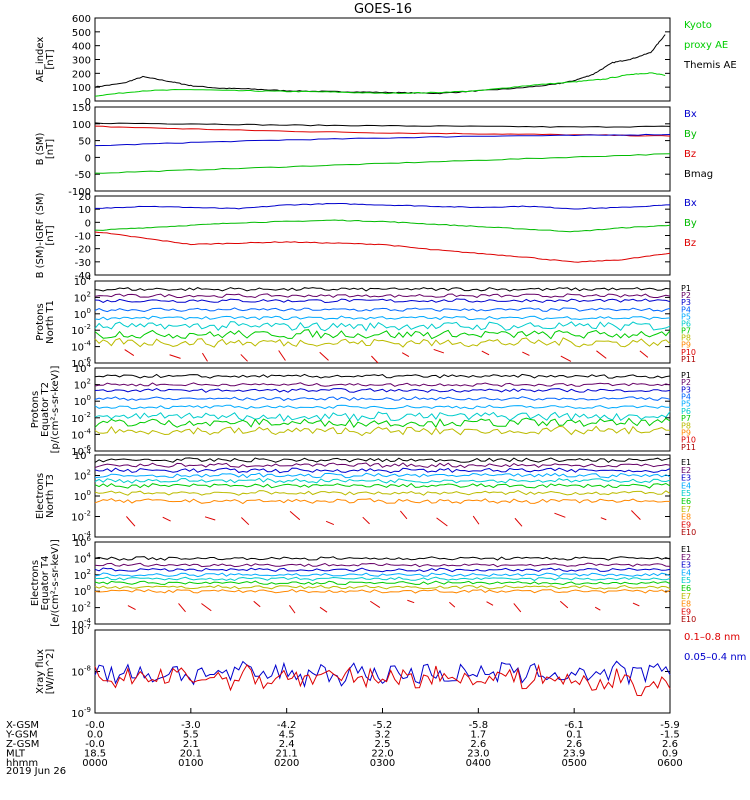  I want to click on y-tick-label: 50, so click(84, 142).